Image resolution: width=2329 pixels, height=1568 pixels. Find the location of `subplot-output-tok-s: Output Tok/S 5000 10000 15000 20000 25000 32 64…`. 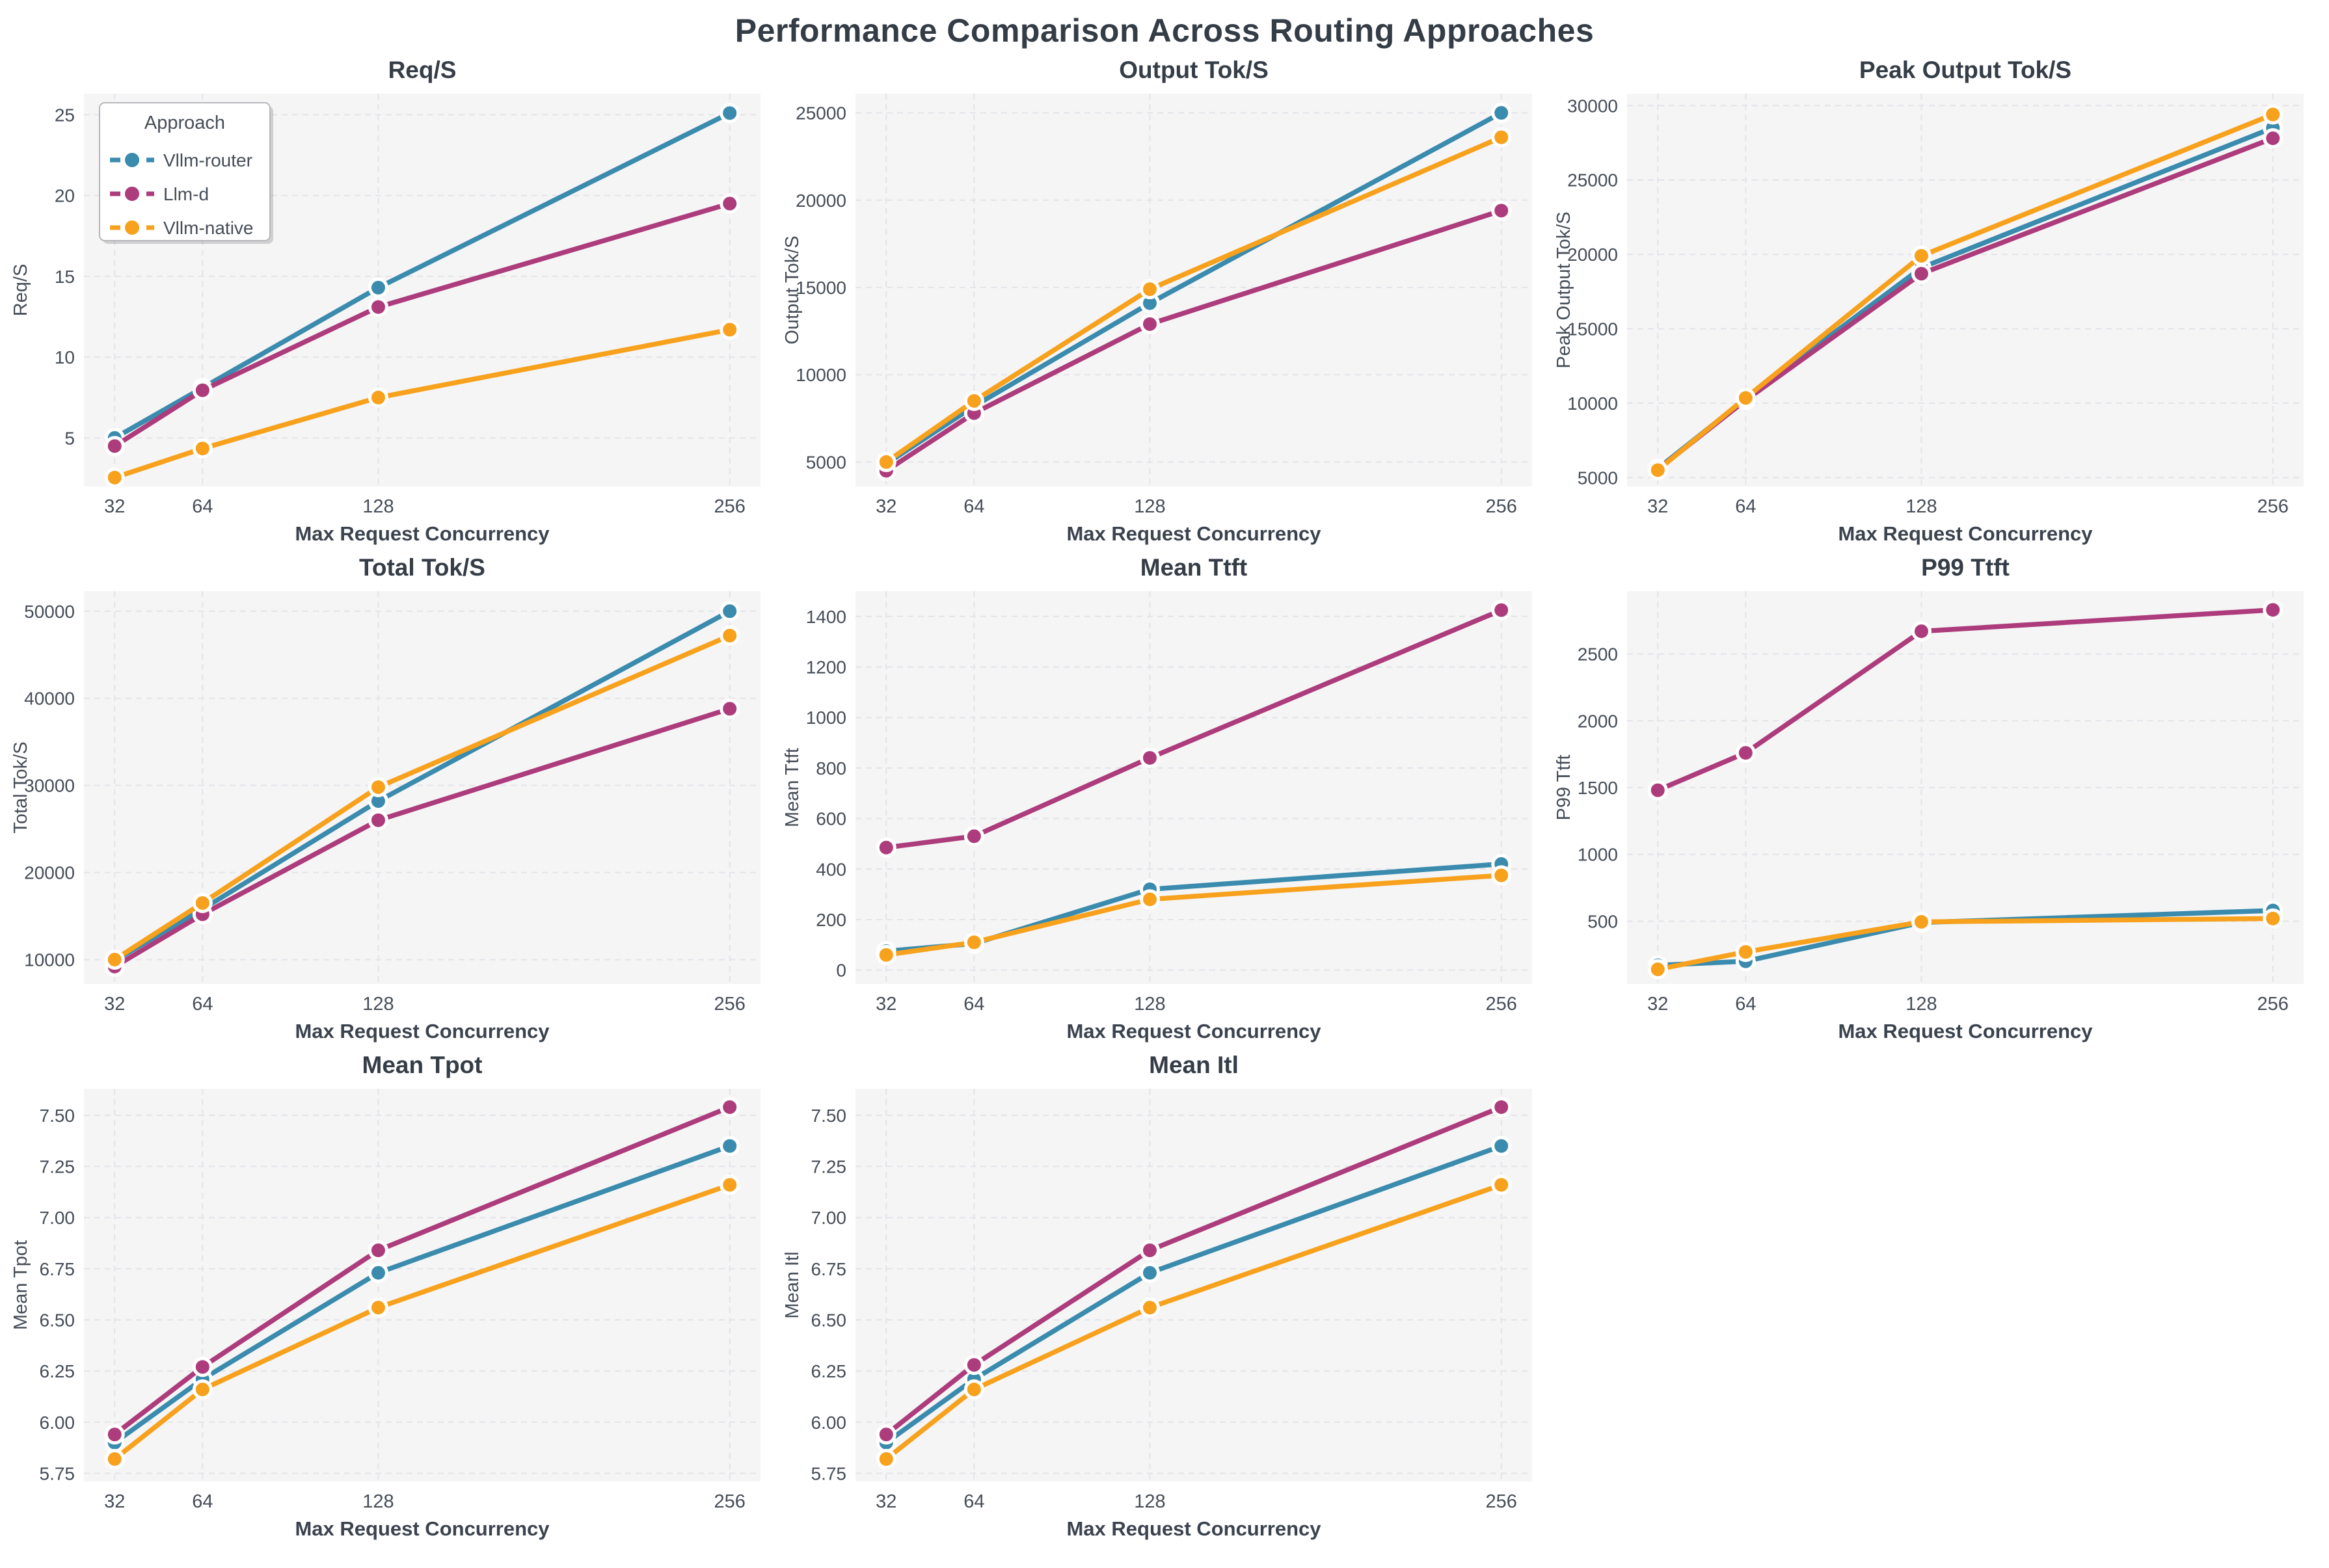

subplot-output-tok-s: Output Tok/S 5000 10000 15000 20000 25000 32 64… is located at coordinates (1164, 301).